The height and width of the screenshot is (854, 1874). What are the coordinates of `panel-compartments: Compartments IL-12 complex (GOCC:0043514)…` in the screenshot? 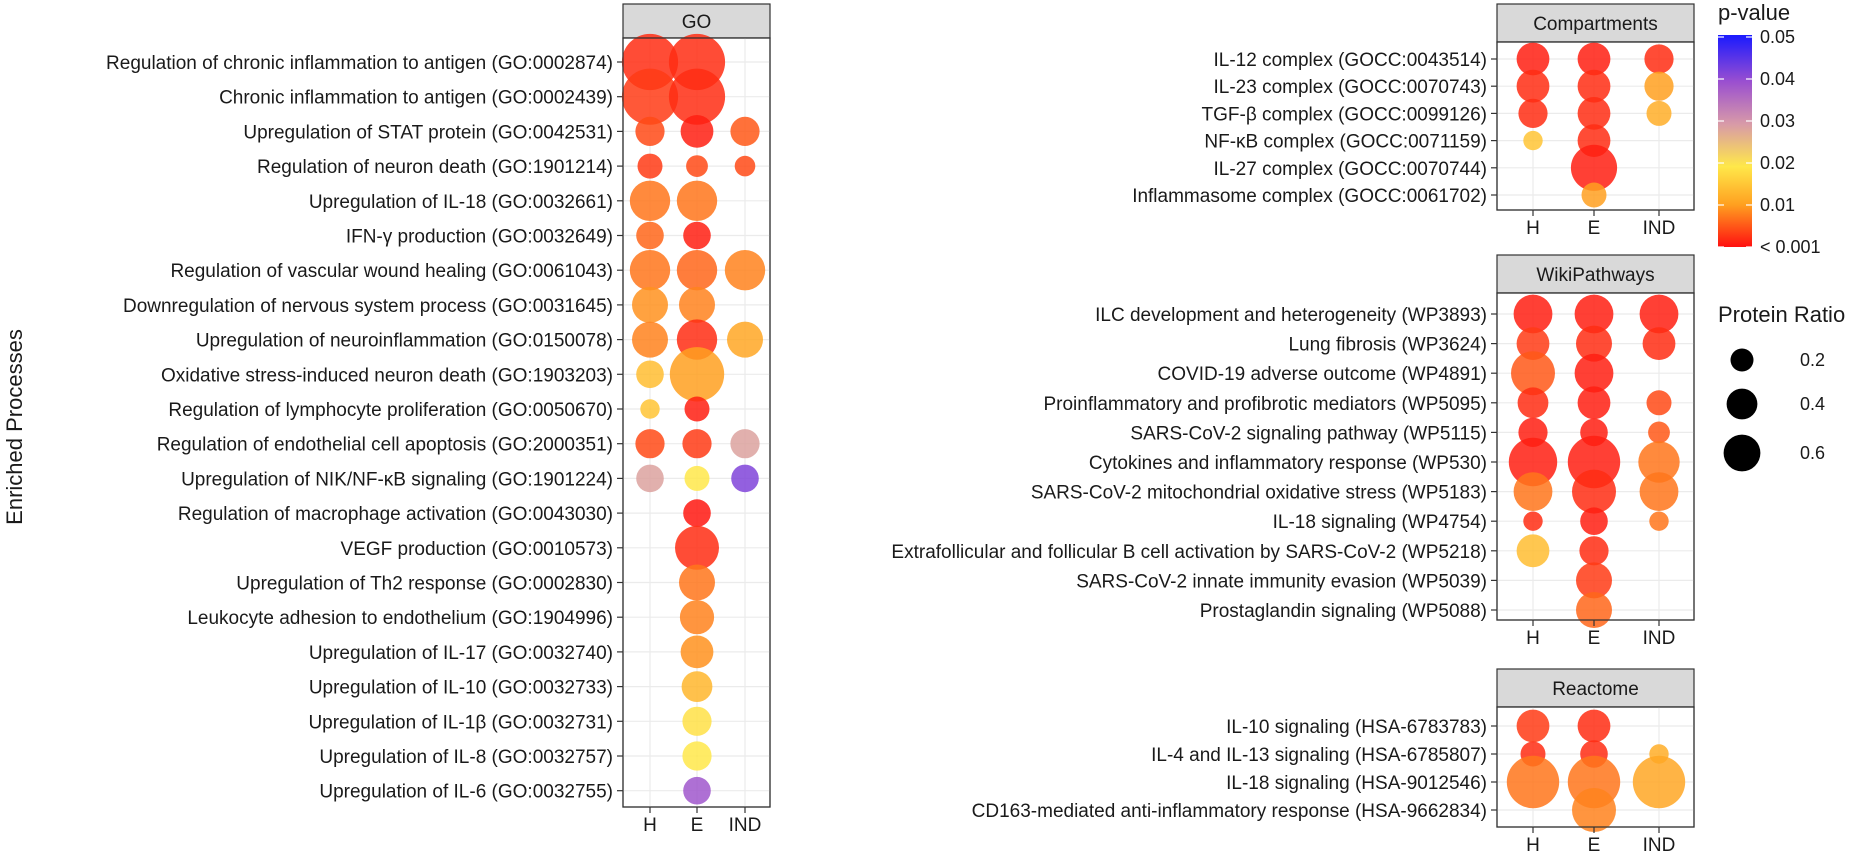 It's located at (1413, 121).